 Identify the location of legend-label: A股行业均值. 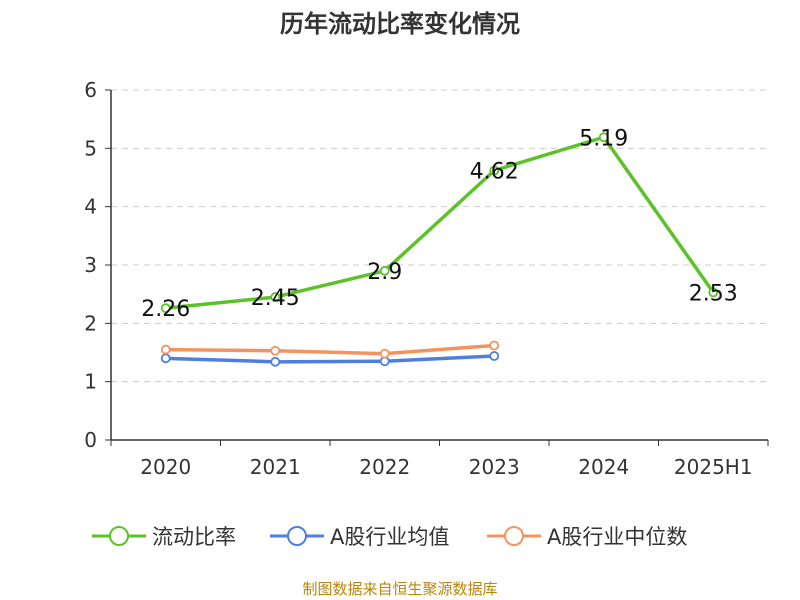
(390, 537).